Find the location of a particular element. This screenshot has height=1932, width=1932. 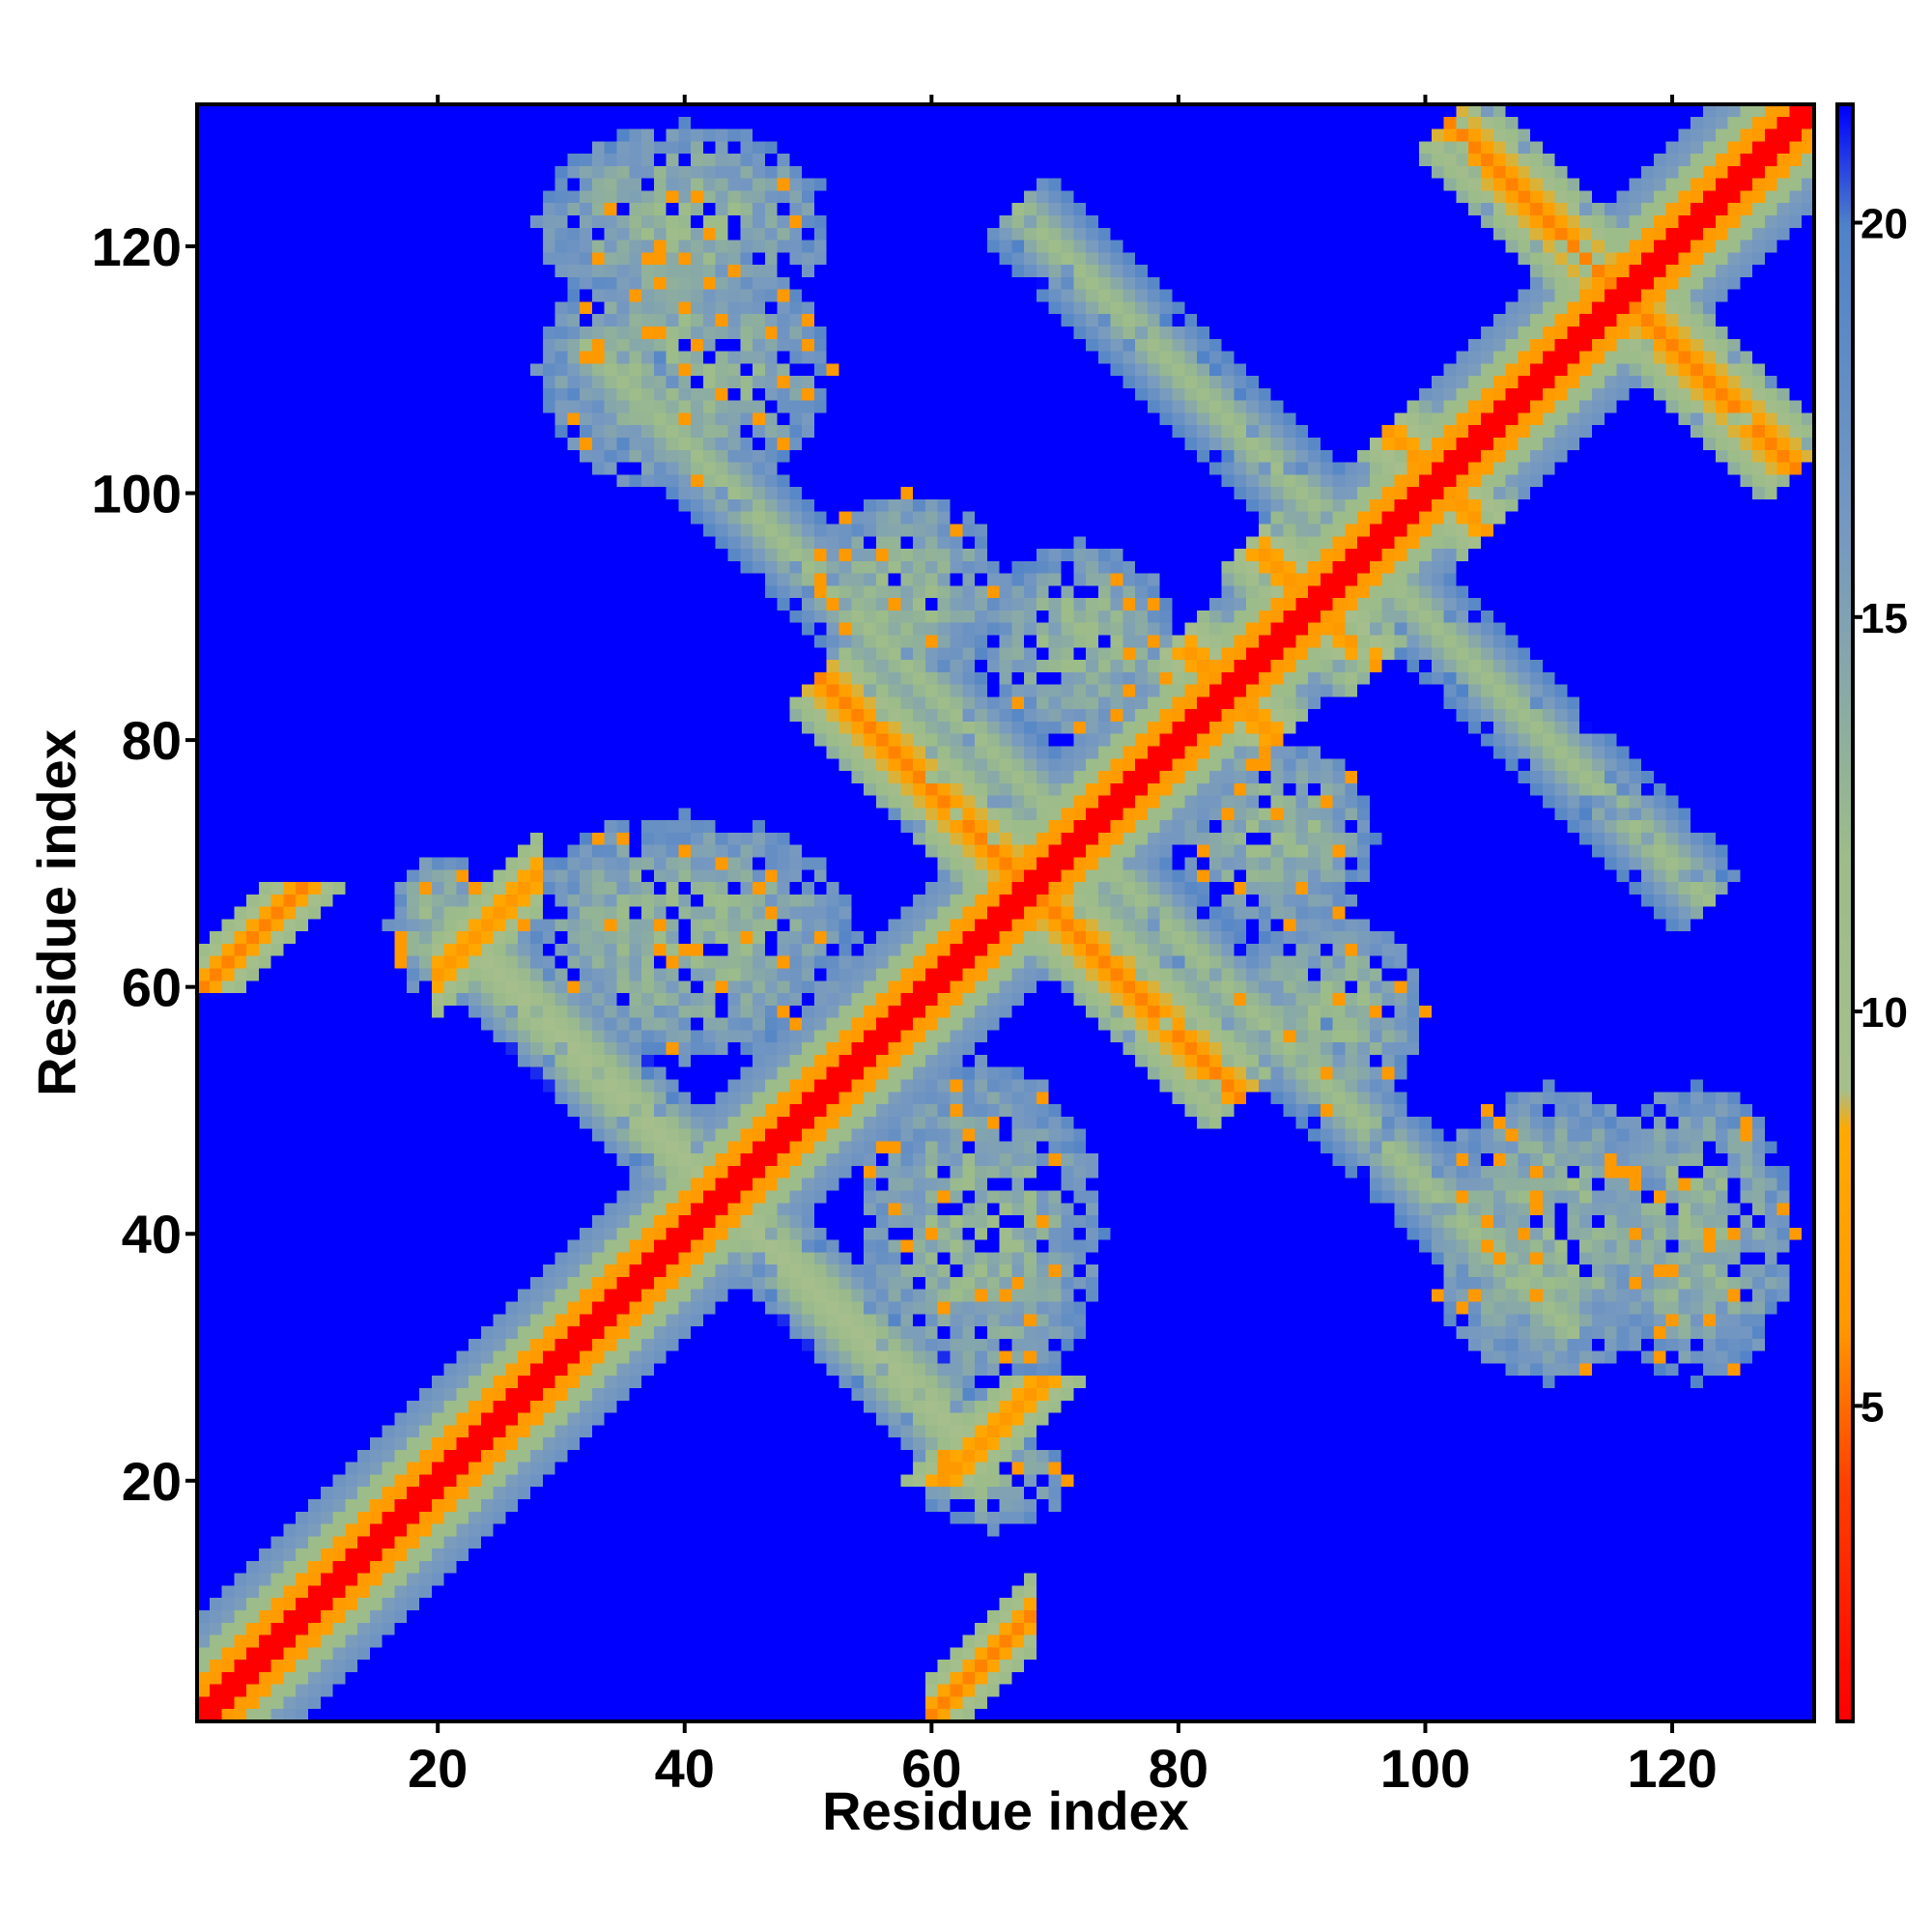

y-axis-label: Residue index is located at coordinates (56, 912).